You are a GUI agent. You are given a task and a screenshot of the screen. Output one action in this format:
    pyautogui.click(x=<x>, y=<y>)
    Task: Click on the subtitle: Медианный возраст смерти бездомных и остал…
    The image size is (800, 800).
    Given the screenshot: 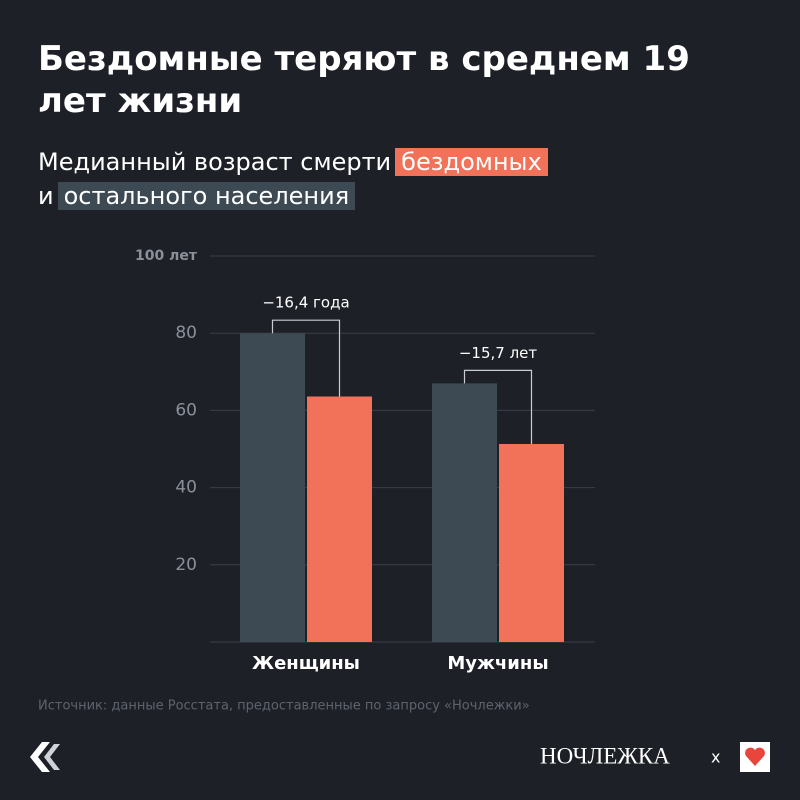 What is the action you would take?
    pyautogui.click(x=398, y=179)
    